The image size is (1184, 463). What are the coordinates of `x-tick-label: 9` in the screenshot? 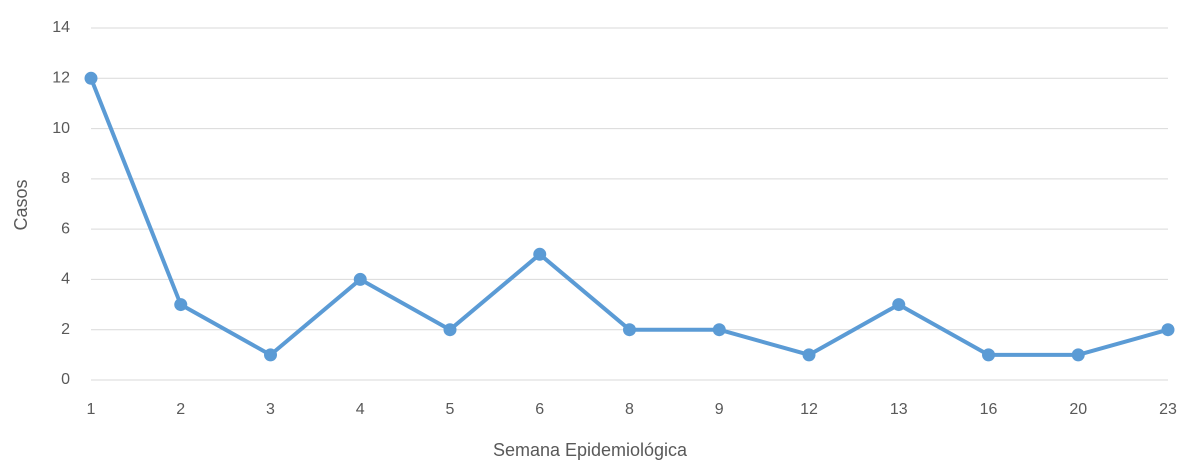 It's located at (719, 409).